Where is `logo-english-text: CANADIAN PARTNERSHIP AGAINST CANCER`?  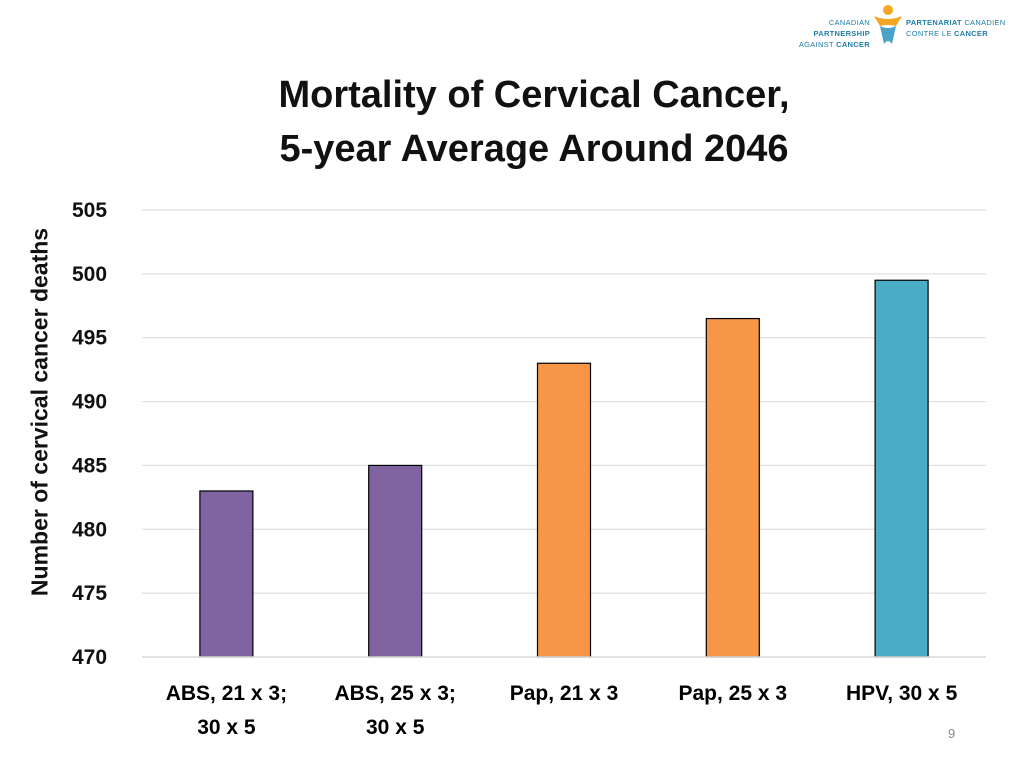
logo-english-text: CANADIAN PARTNERSHIP AGAINST CANCER is located at coordinates (821, 33).